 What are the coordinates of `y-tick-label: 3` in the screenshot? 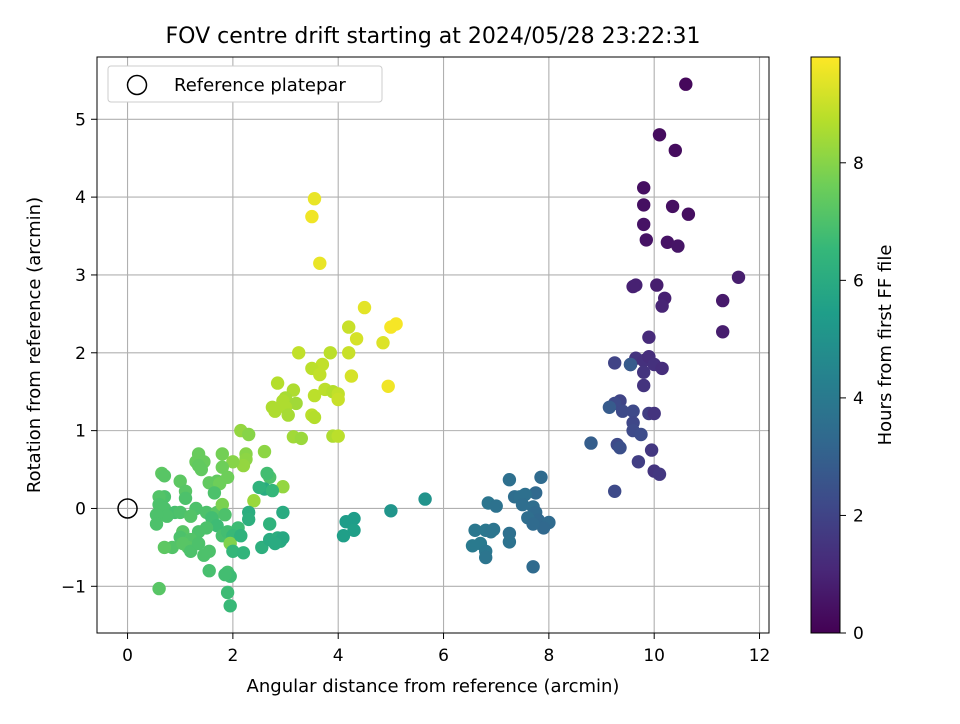 It's located at (80, 276).